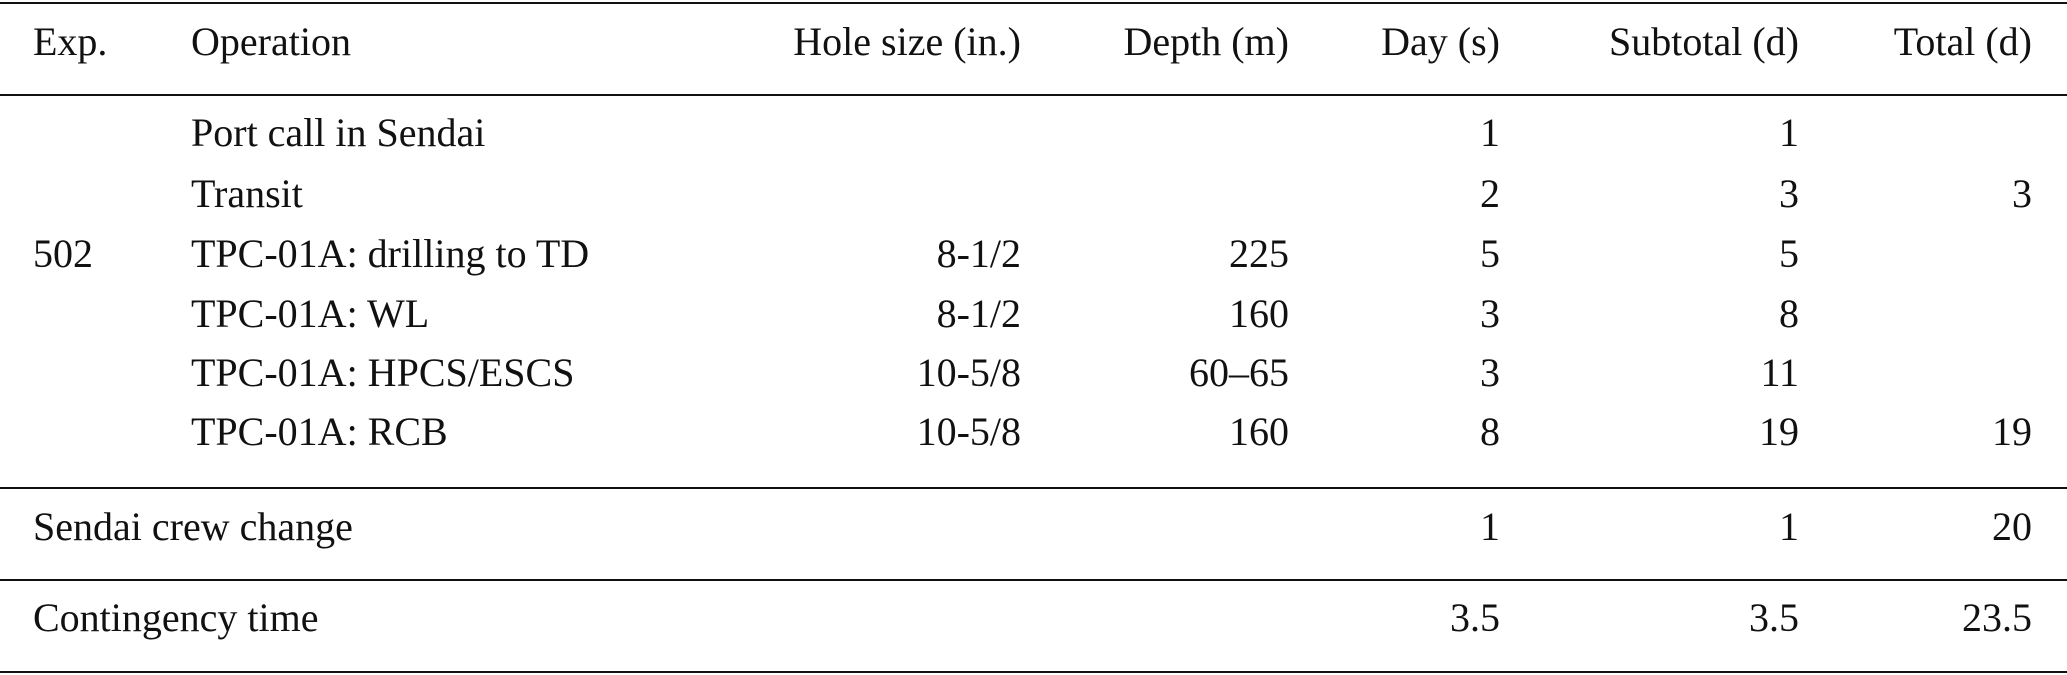  Describe the element at coordinates (63, 253) in the screenshot. I see `group-label: 502` at that location.